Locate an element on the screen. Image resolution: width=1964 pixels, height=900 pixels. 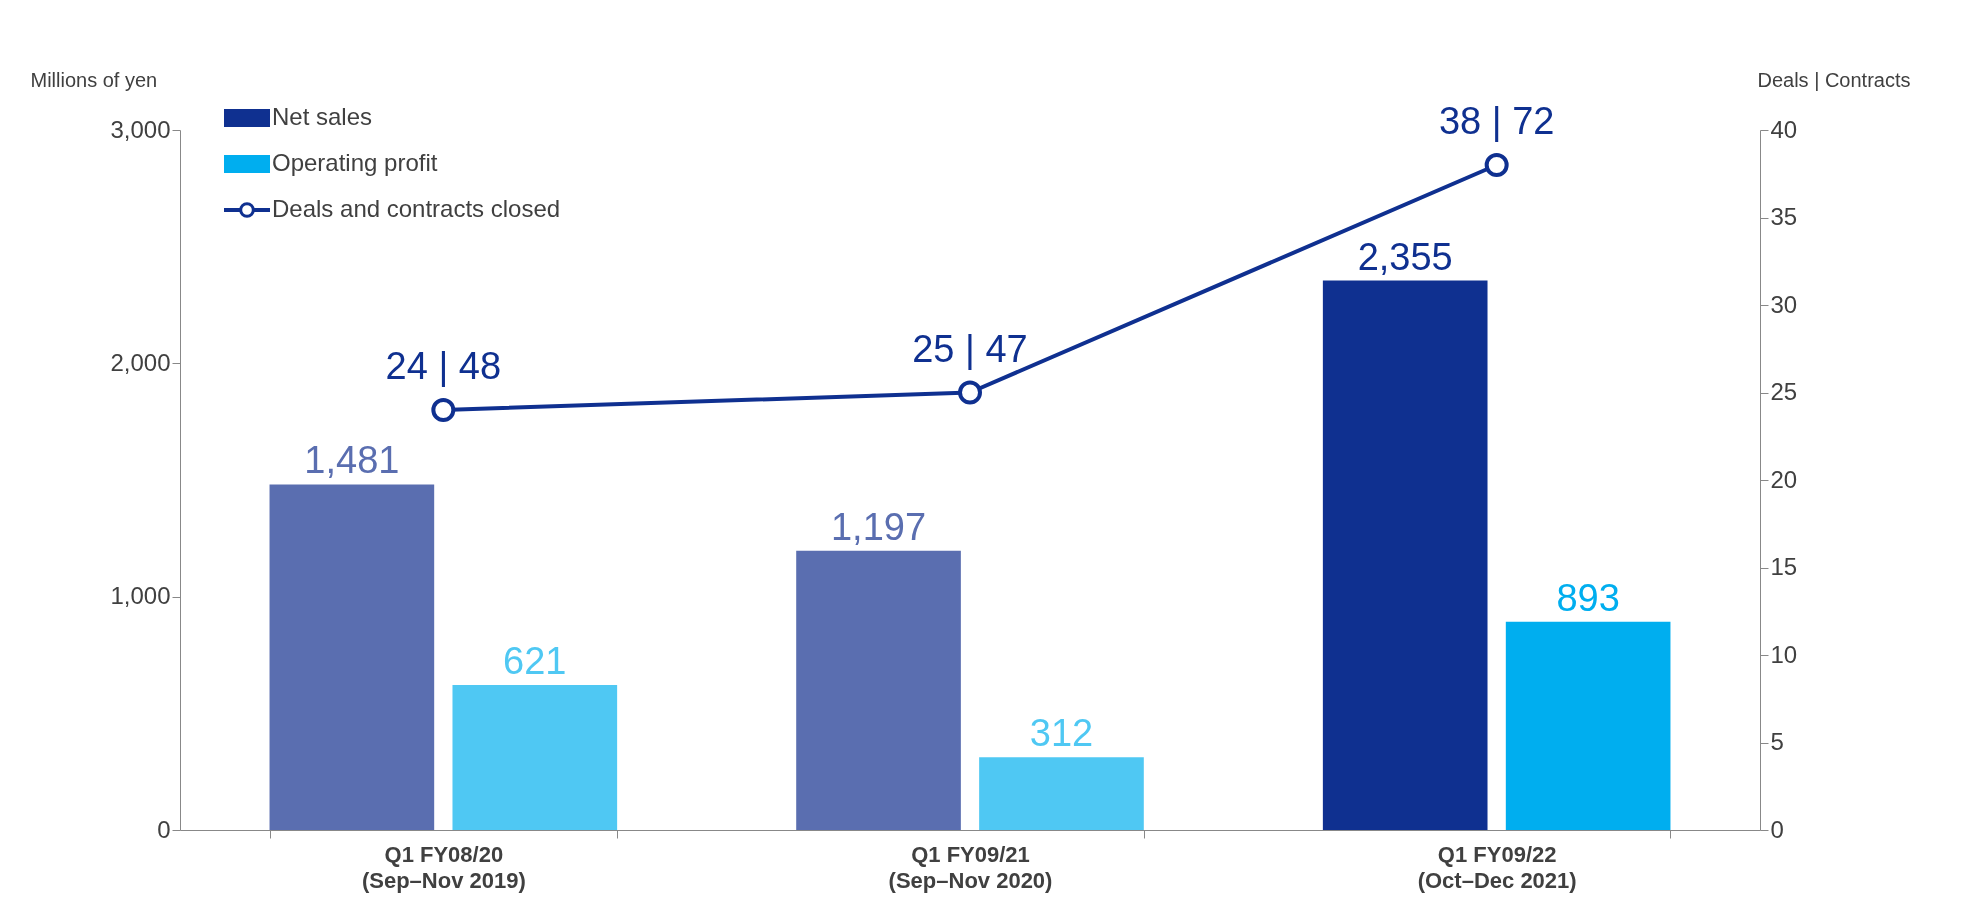
x-tick-label: Q1 FY09/21 (Sep–Nov 2020) is located at coordinates (970, 867).